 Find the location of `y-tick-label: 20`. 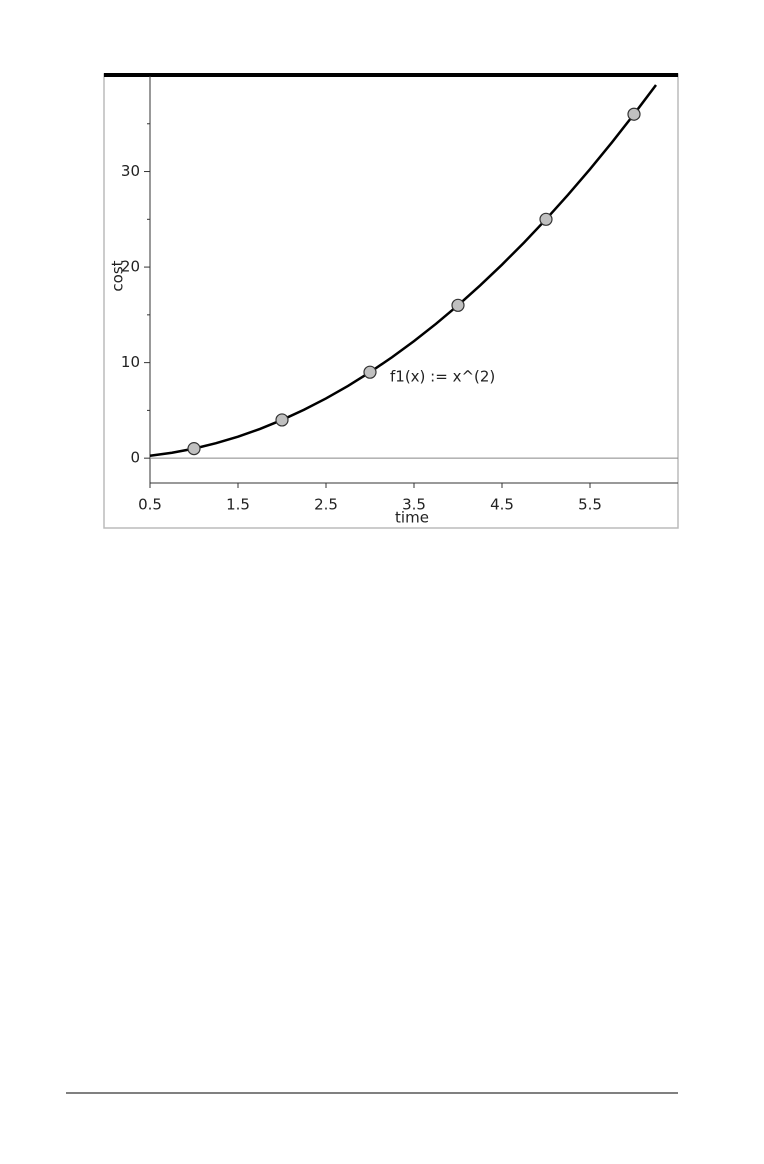

y-tick-label: 20 is located at coordinates (130, 267).